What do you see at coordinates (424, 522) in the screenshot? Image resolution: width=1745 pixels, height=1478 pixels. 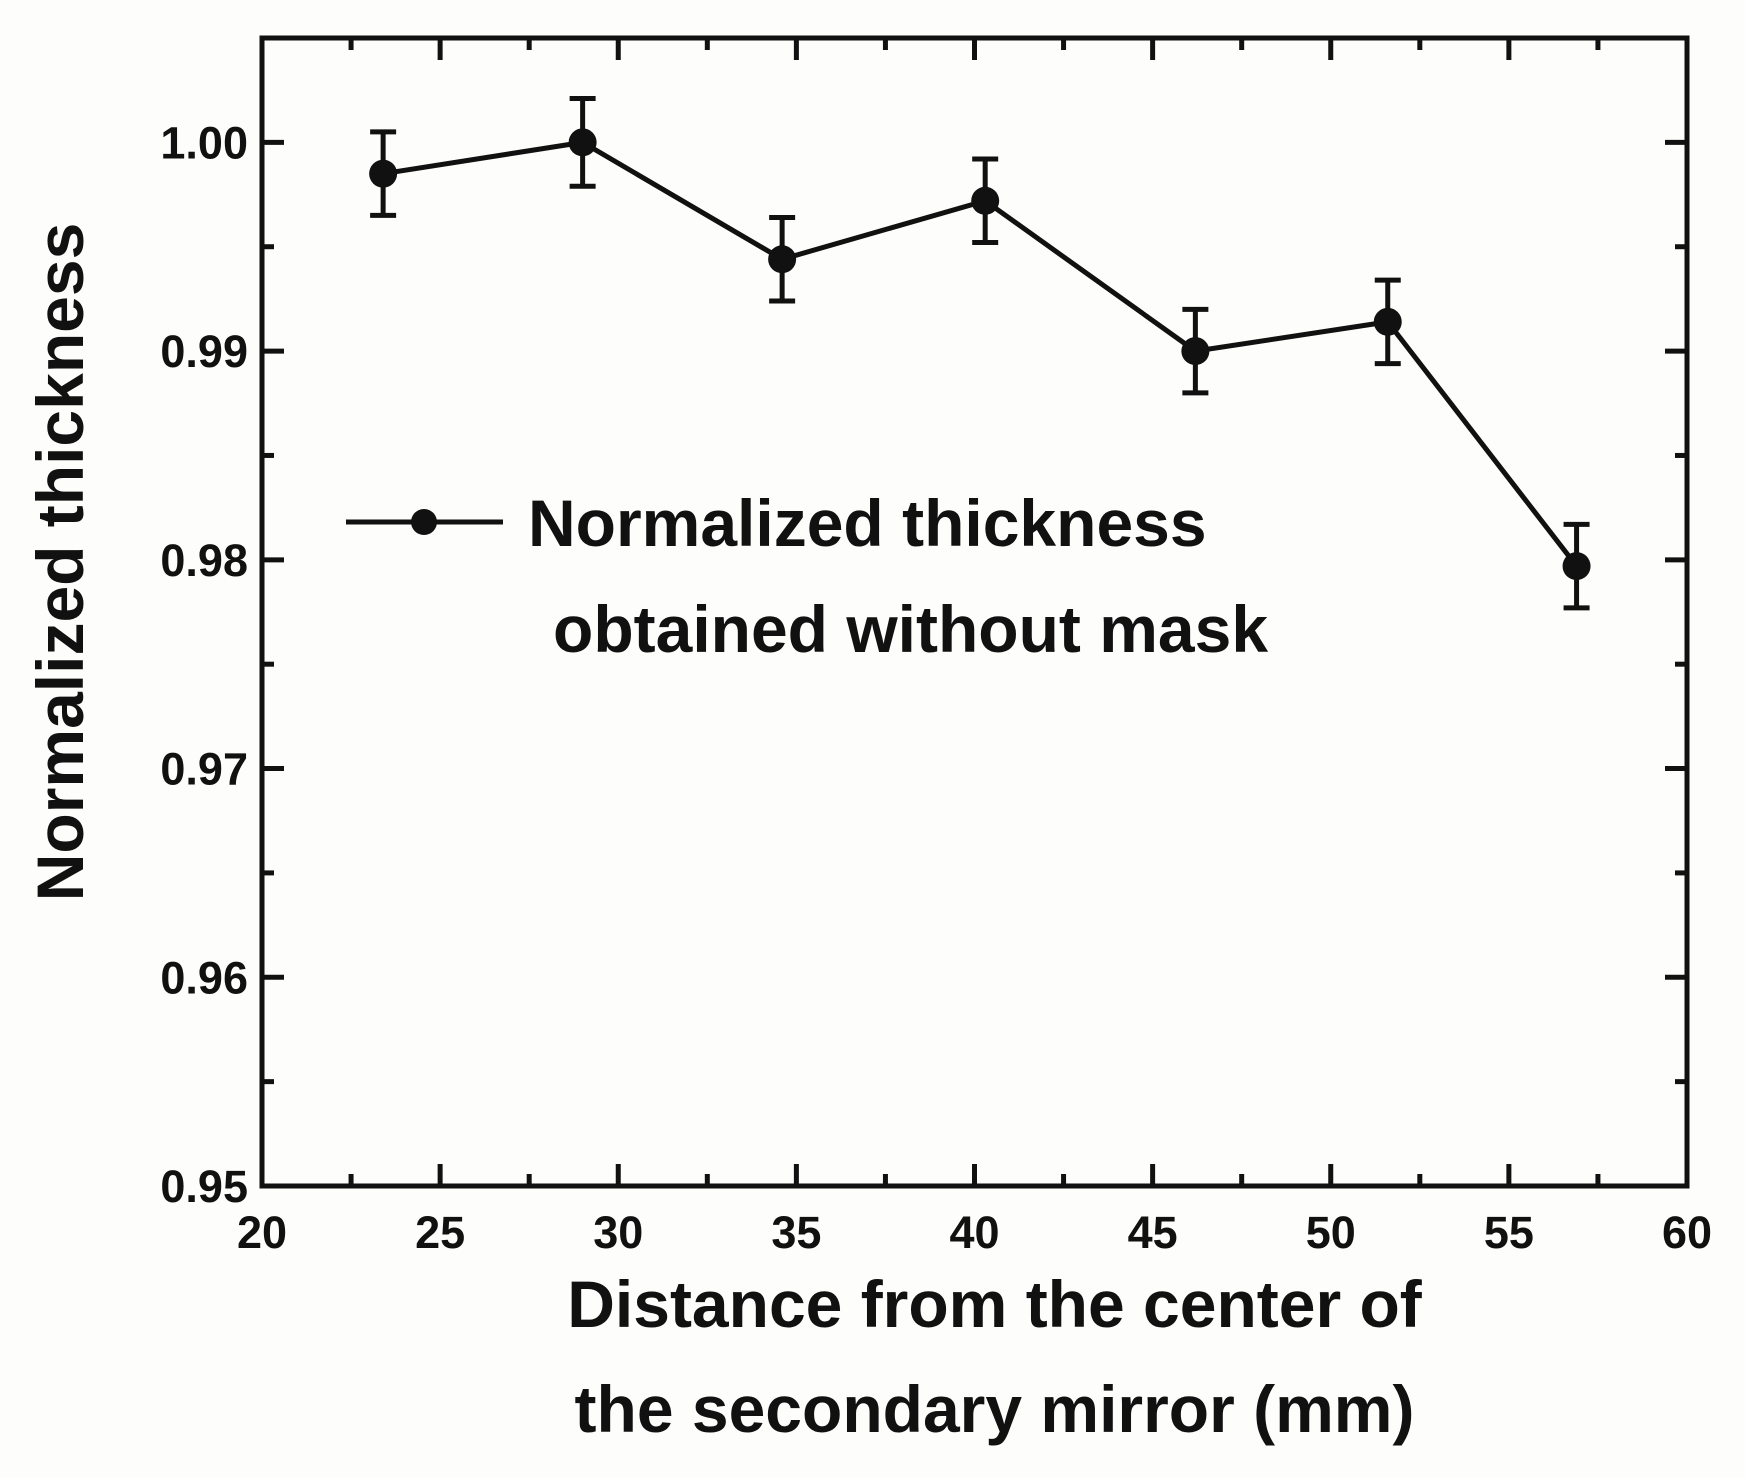 I see `legend-marker` at bounding box center [424, 522].